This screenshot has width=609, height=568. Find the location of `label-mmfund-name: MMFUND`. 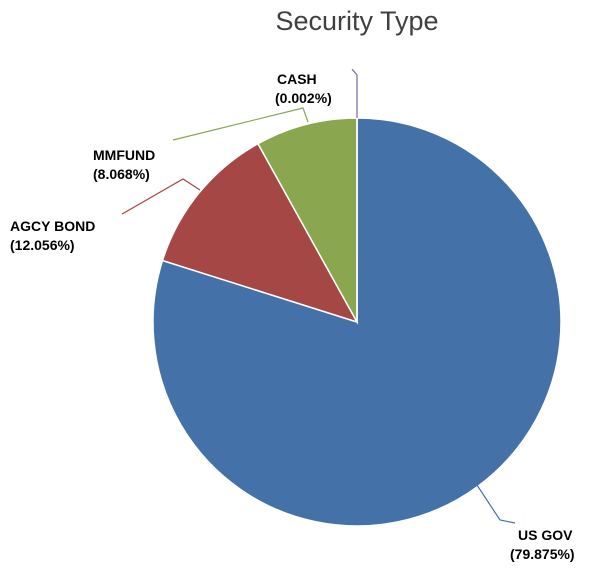

label-mmfund-name: MMFUND is located at coordinates (124, 155).